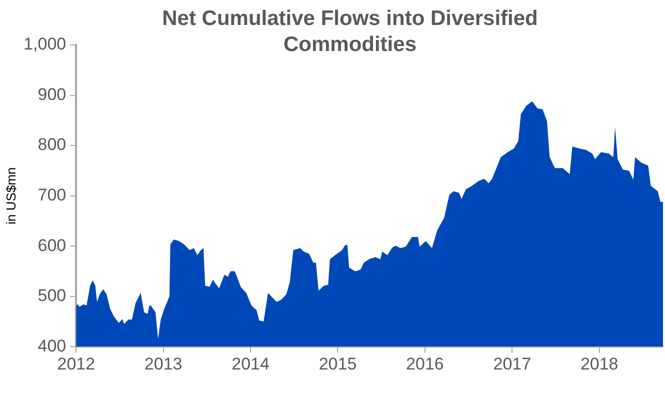  I want to click on y-tick-label: 600, so click(52, 245).